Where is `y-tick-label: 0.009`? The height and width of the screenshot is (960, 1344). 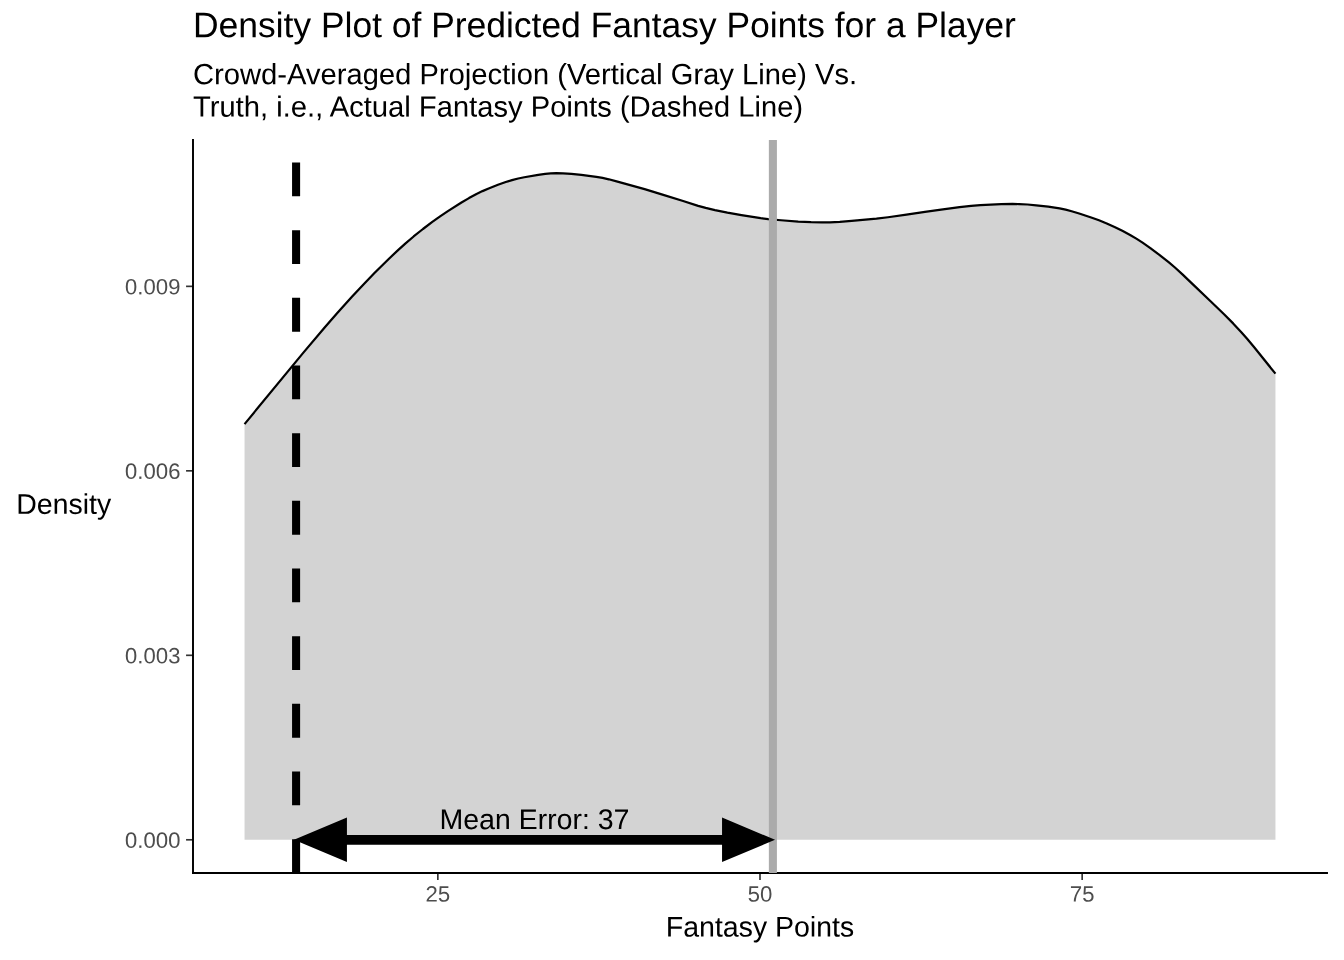 y-tick-label: 0.009 is located at coordinates (152, 286).